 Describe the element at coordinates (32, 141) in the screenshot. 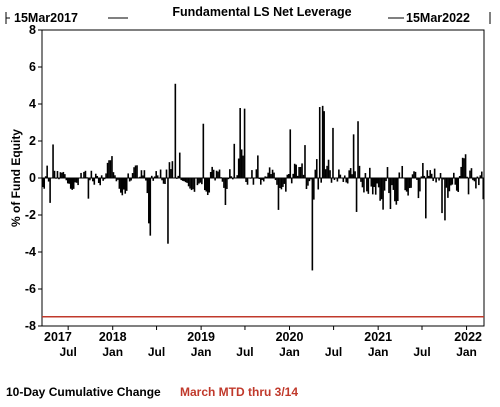

I see `y-tick-label: 2` at that location.